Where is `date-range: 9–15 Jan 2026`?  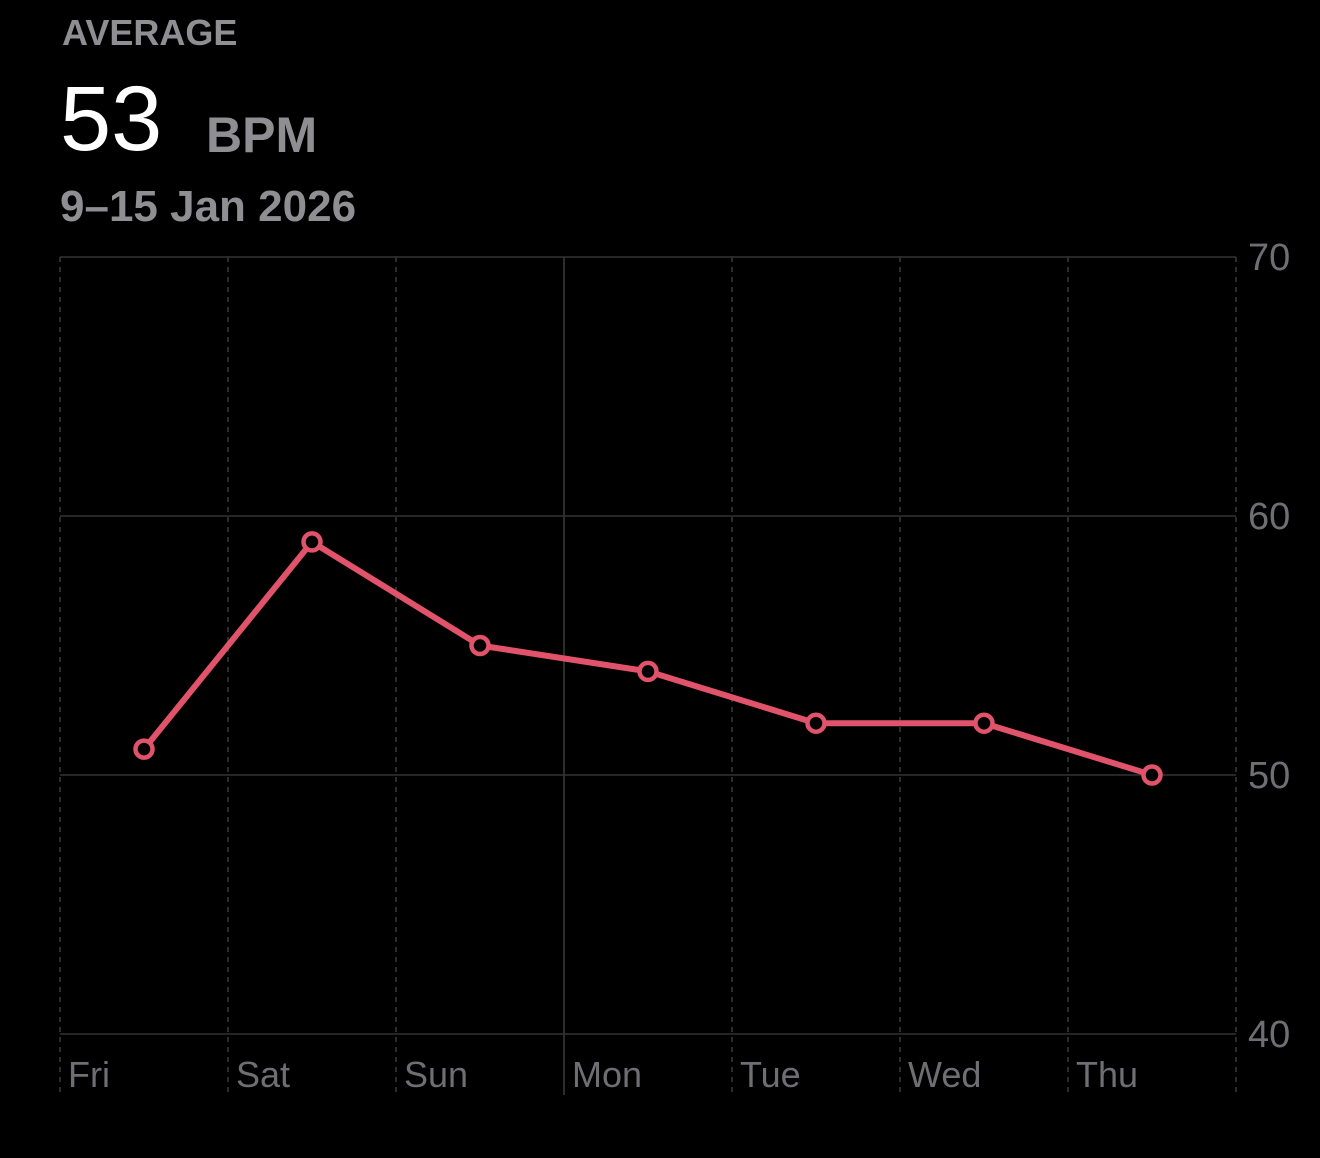
date-range: 9–15 Jan 2026 is located at coordinates (208, 206).